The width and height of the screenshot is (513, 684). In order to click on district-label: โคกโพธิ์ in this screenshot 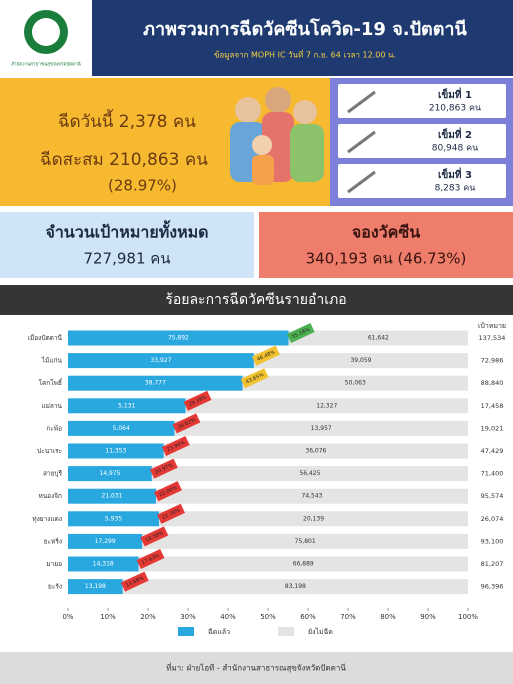, I will do `click(50, 382)`.